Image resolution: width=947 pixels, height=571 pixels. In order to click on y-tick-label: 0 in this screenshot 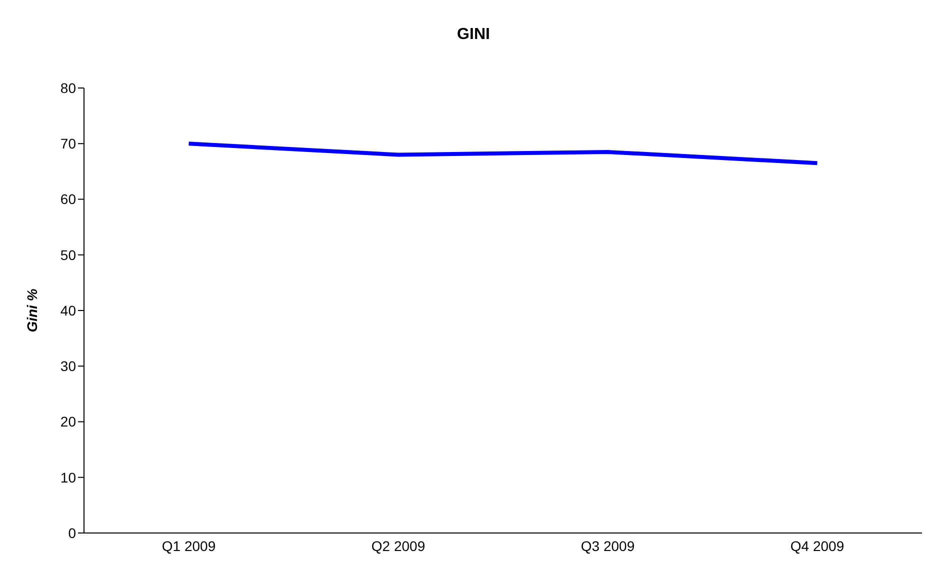, I will do `click(72, 532)`.